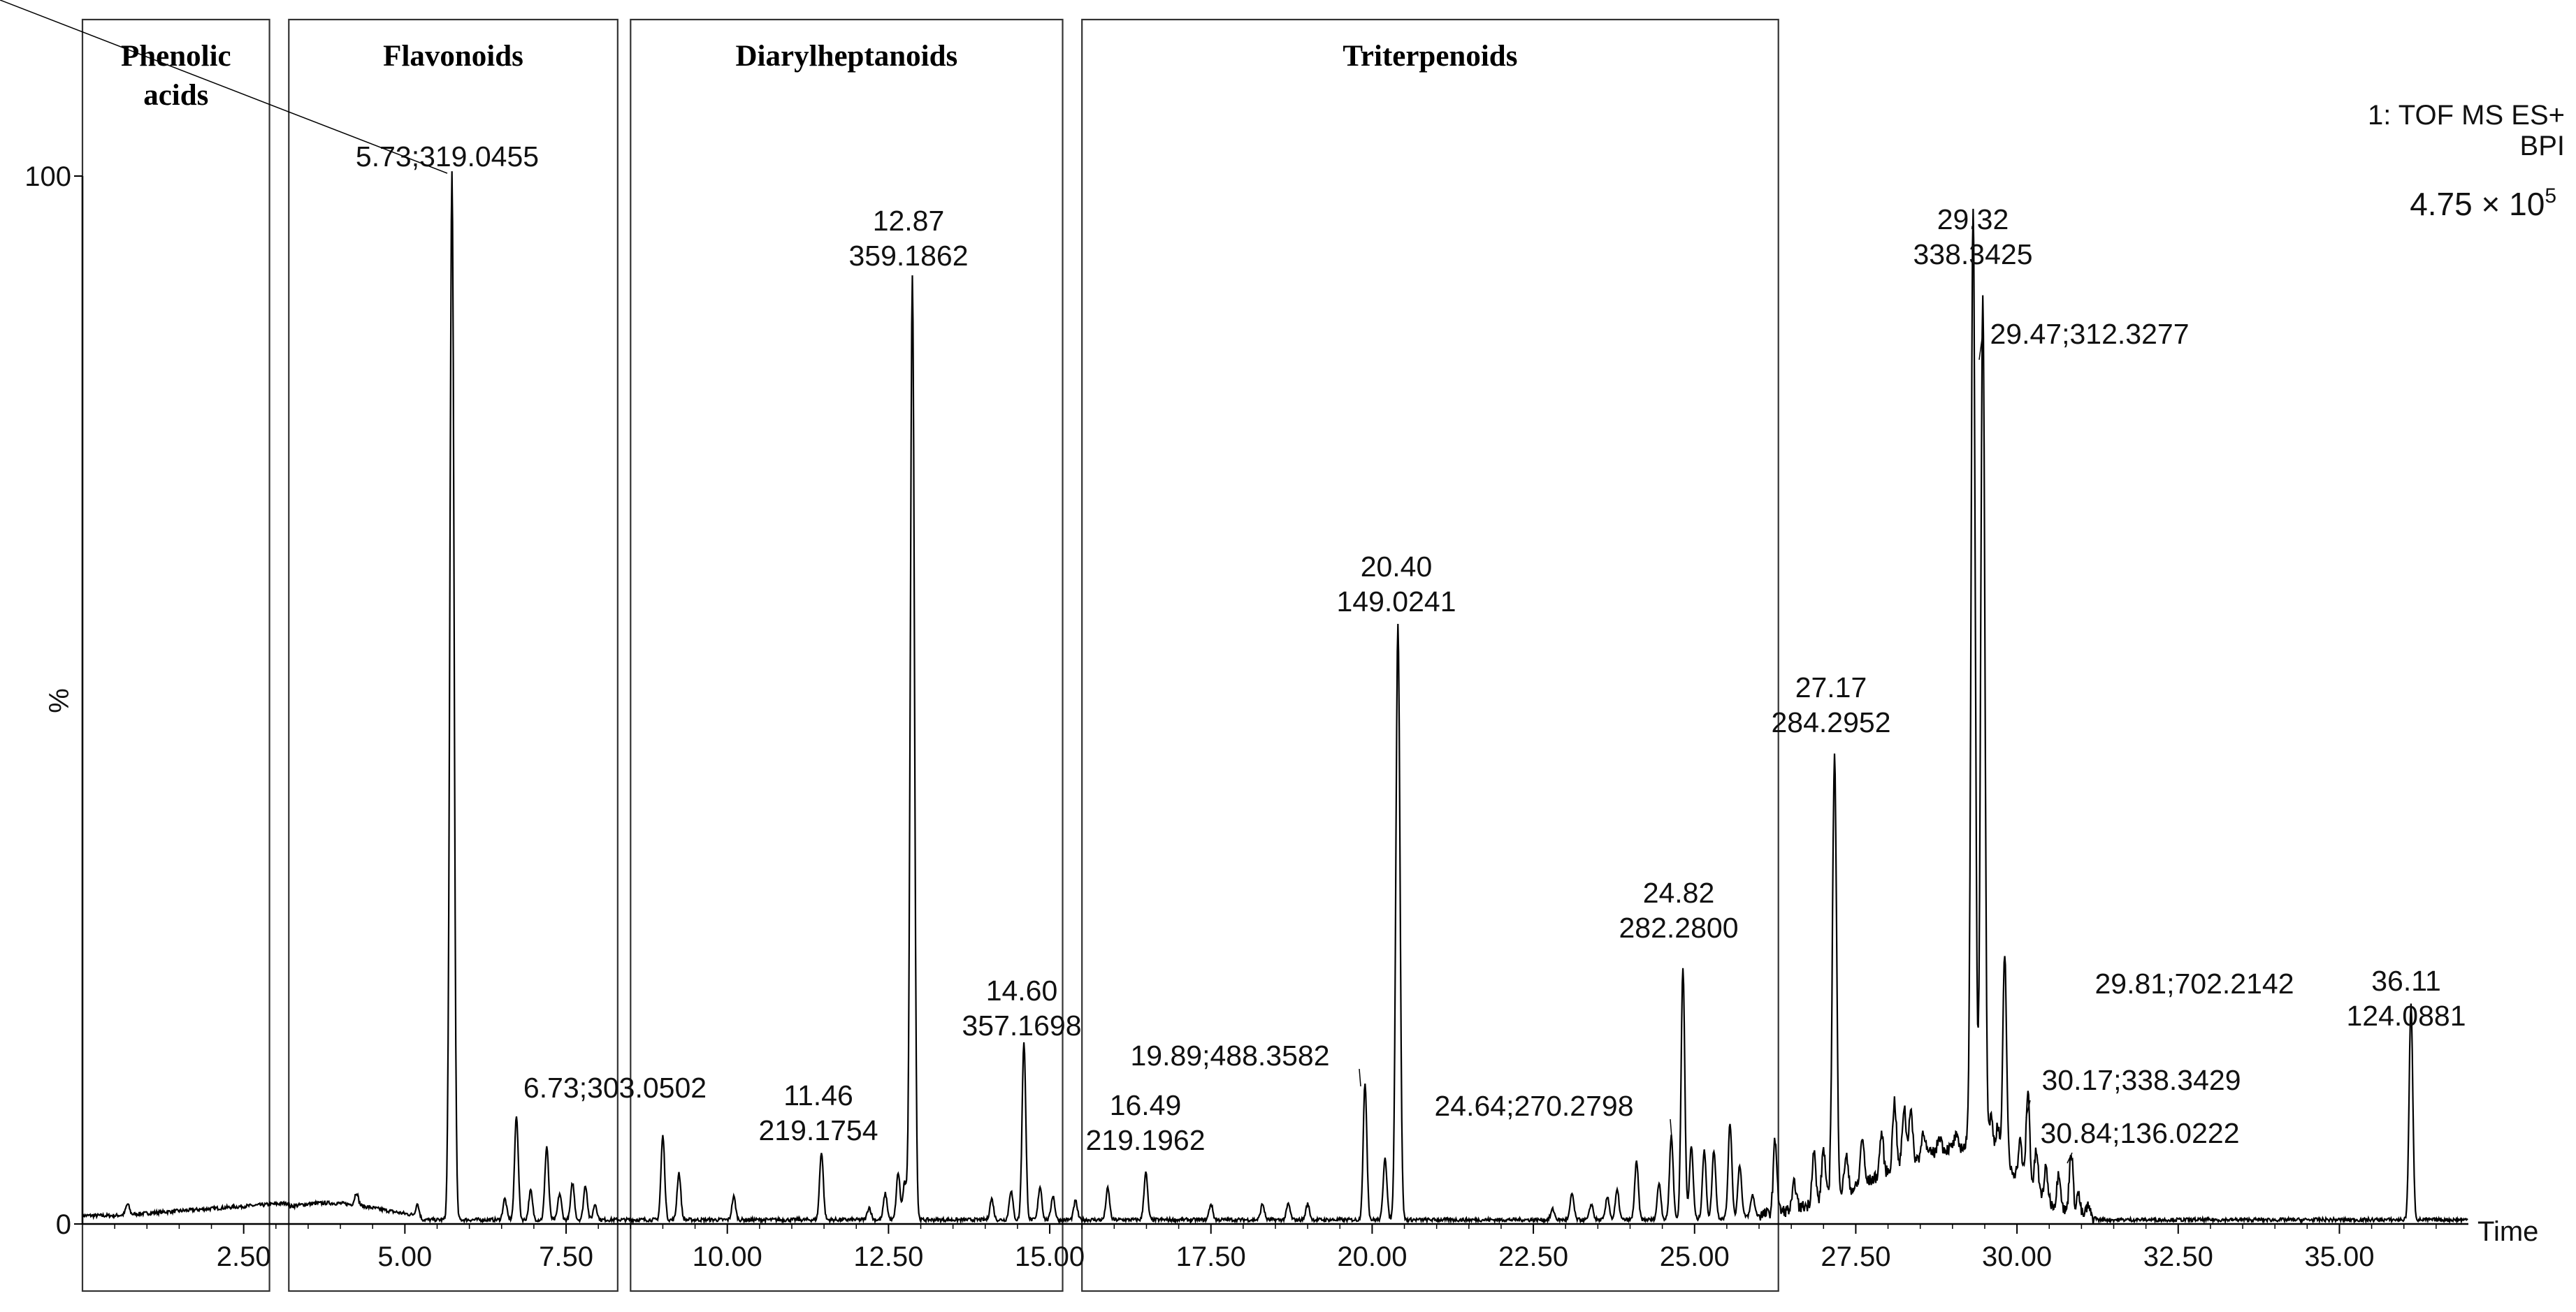  I want to click on intensity-label: 4.75 × 10⁵, so click(2483, 203).